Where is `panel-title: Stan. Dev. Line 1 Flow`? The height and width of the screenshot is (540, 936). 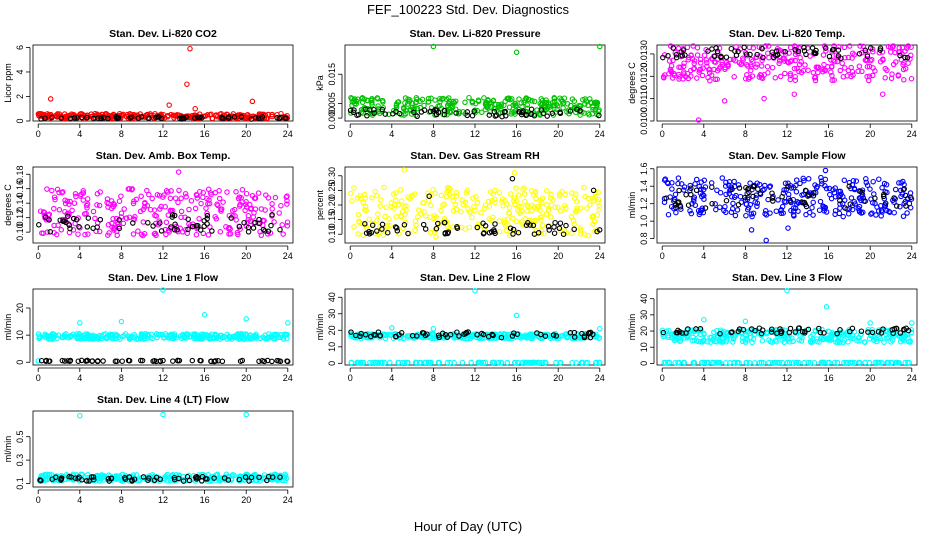
panel-title: Stan. Dev. Line 1 Flow is located at coordinates (163, 278).